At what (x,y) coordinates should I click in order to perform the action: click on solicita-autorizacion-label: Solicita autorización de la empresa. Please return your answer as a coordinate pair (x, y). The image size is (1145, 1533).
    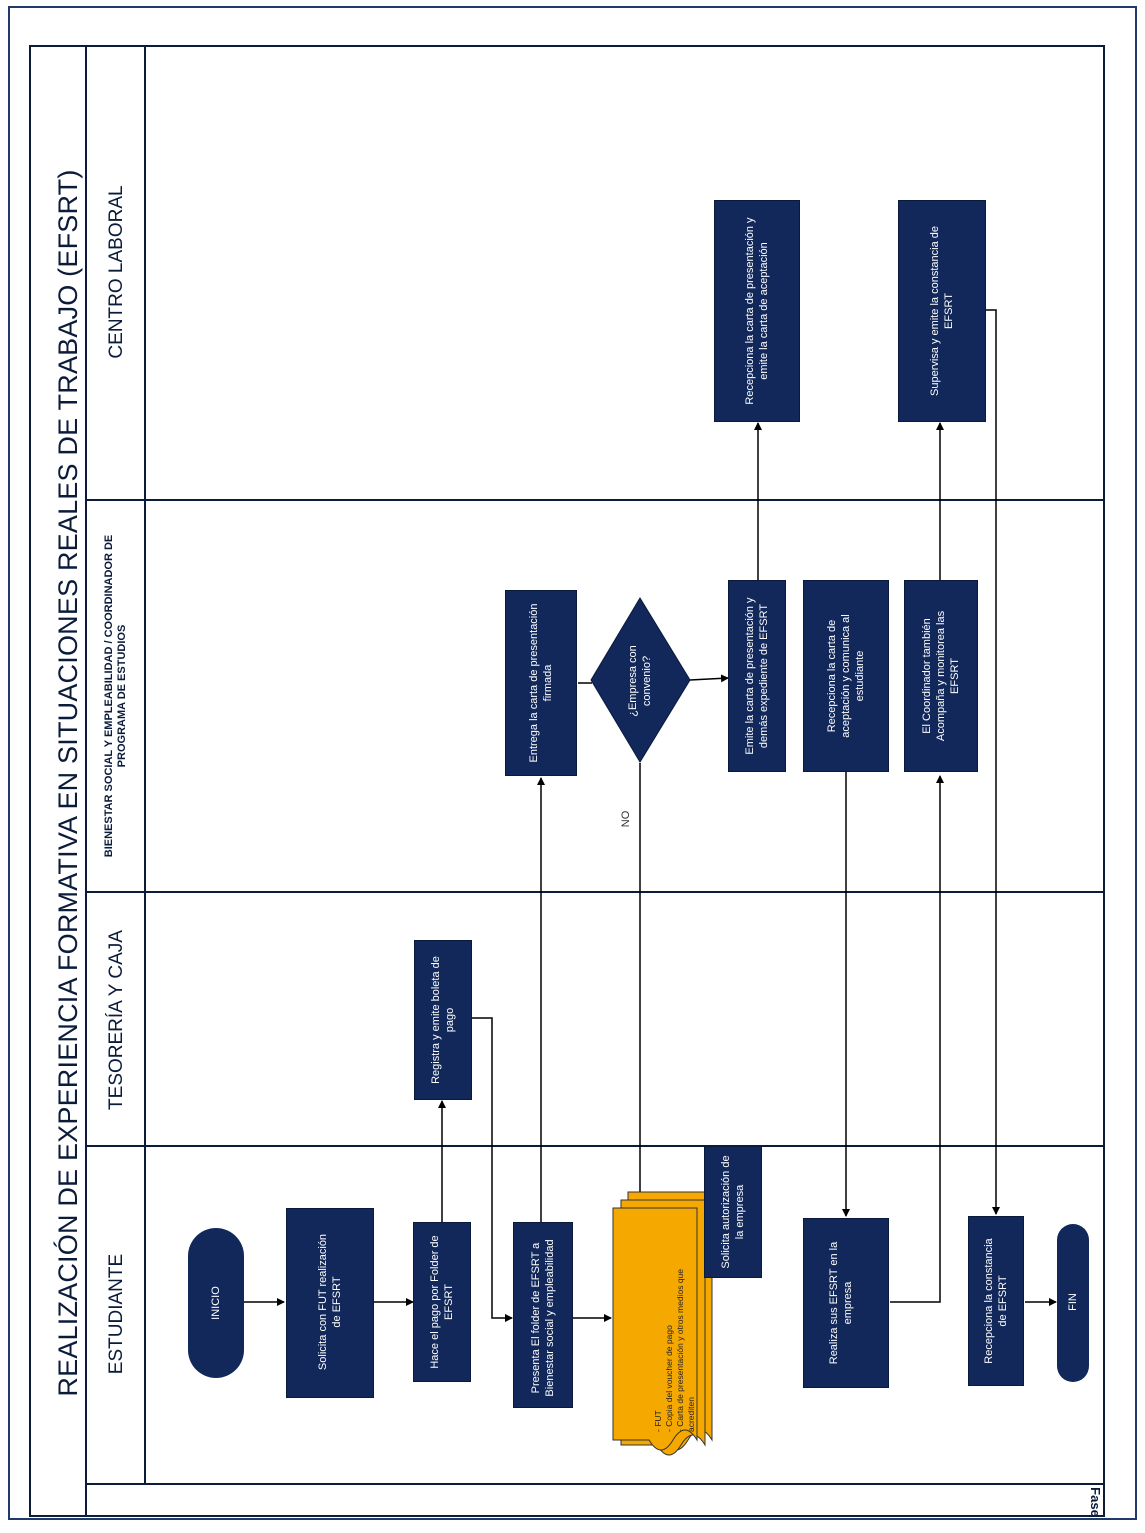
    Looking at the image, I should click on (733, 1212).